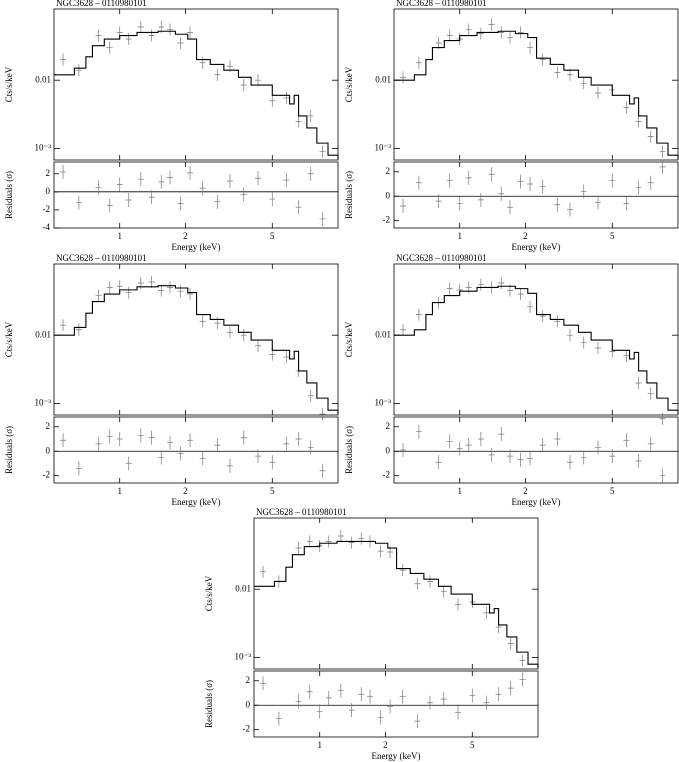 Image resolution: width=679 pixels, height=762 pixels. I want to click on spectrum-frame, so click(196, 339).